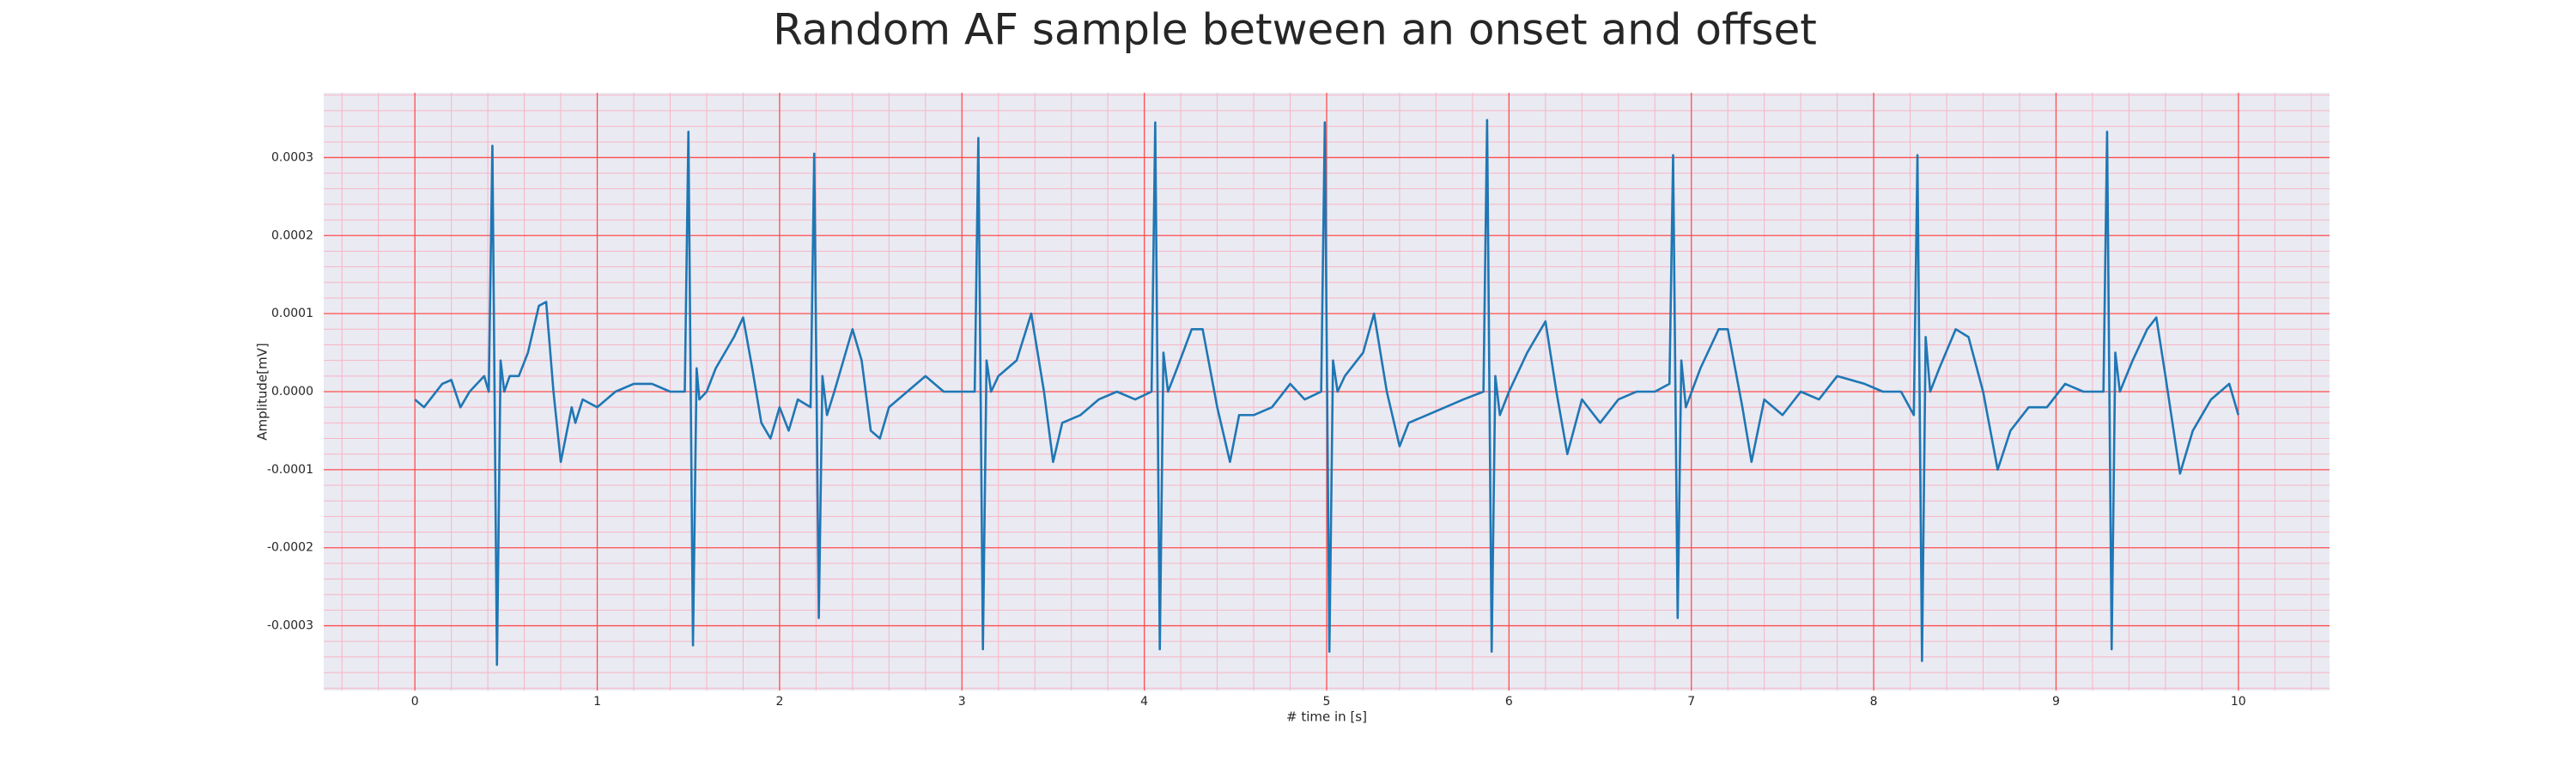 The height and width of the screenshot is (773, 2576). Describe the element at coordinates (292, 157) in the screenshot. I see `y-tick-label: 0.0003` at that location.